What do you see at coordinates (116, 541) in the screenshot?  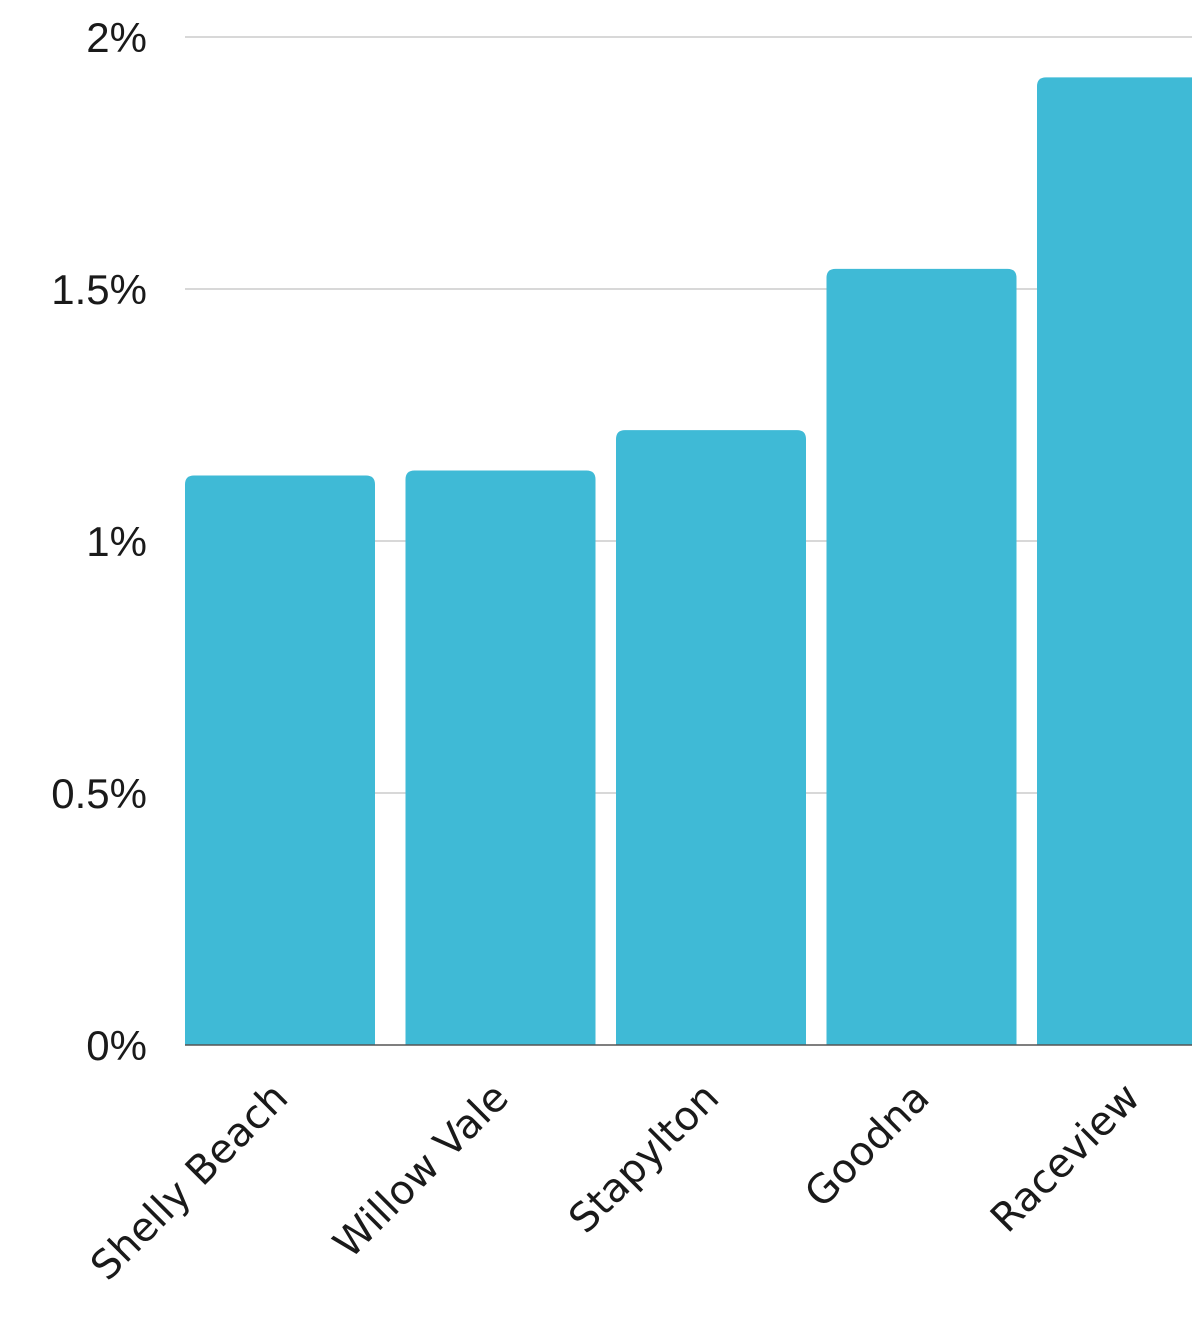 I see `y-tick-label: 1%` at bounding box center [116, 541].